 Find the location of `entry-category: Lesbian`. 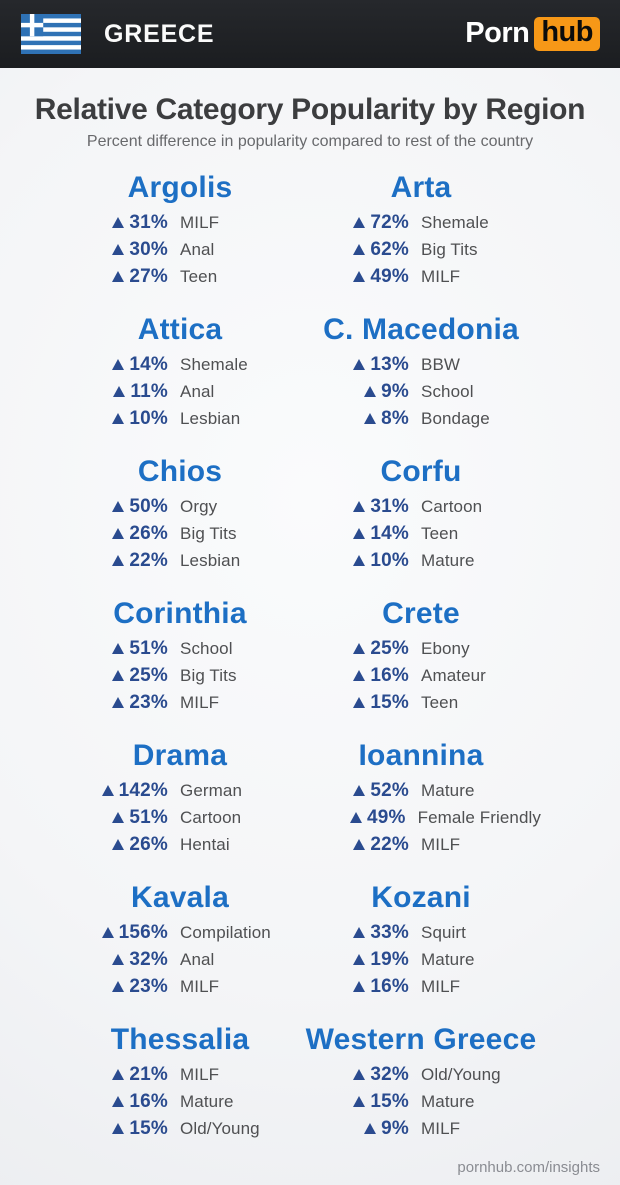

entry-category: Lesbian is located at coordinates (210, 560).